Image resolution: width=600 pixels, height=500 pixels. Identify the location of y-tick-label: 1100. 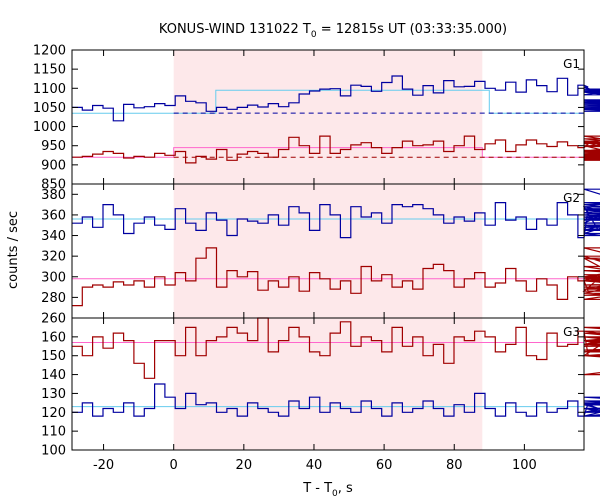
(49, 89).